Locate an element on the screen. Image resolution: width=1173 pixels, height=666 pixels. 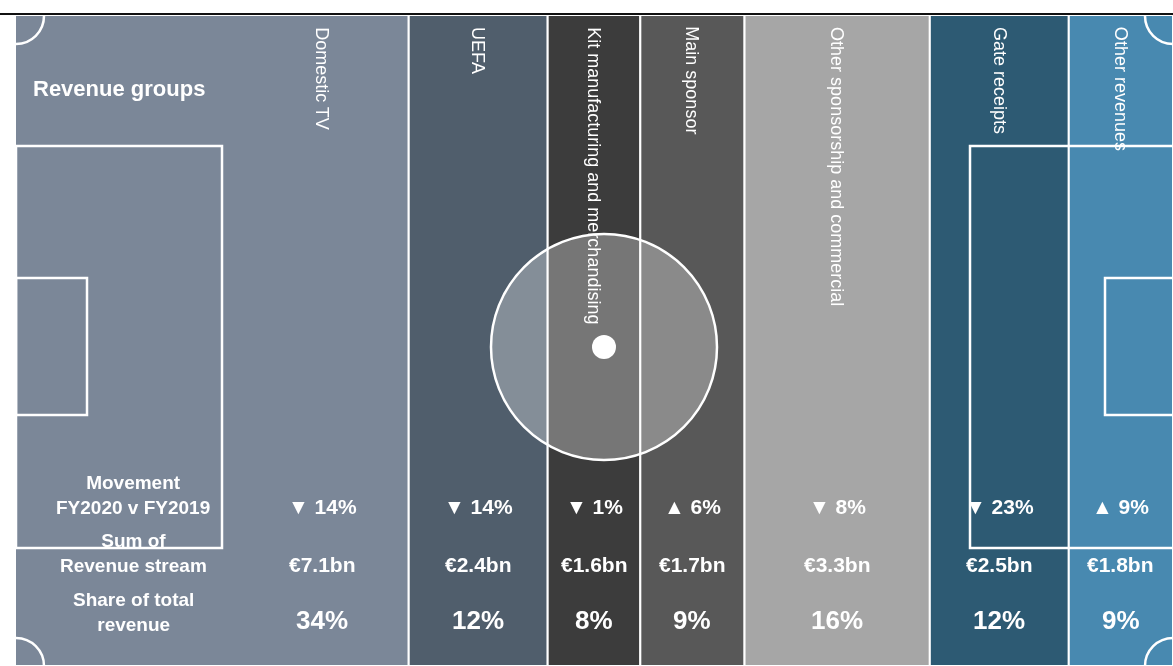
data-label: ▲ 9% is located at coordinates (1121, 506).